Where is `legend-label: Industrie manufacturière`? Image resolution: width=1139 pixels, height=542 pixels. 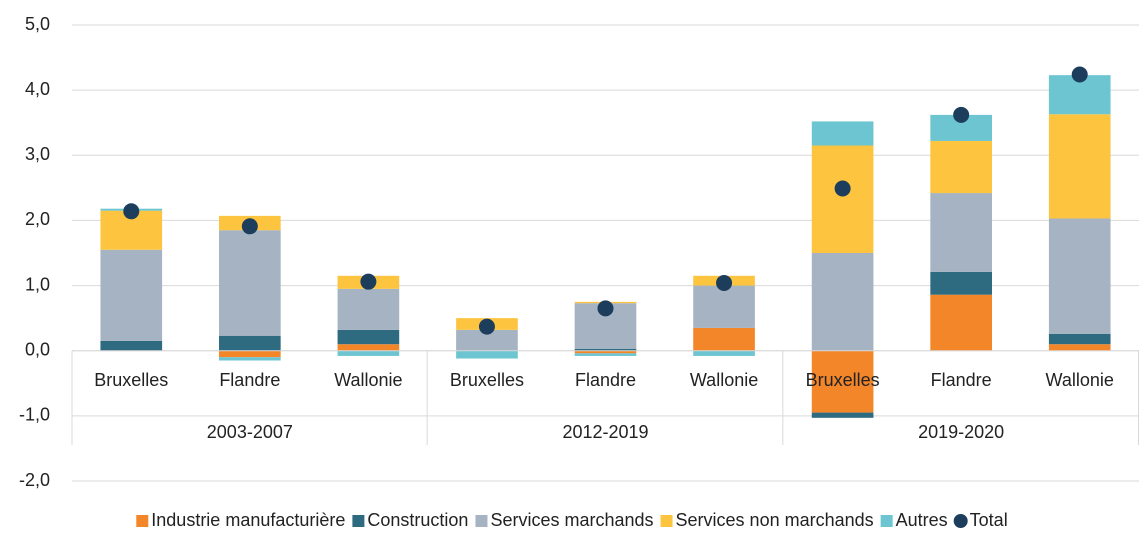 legend-label: Industrie manufacturière is located at coordinates (248, 520).